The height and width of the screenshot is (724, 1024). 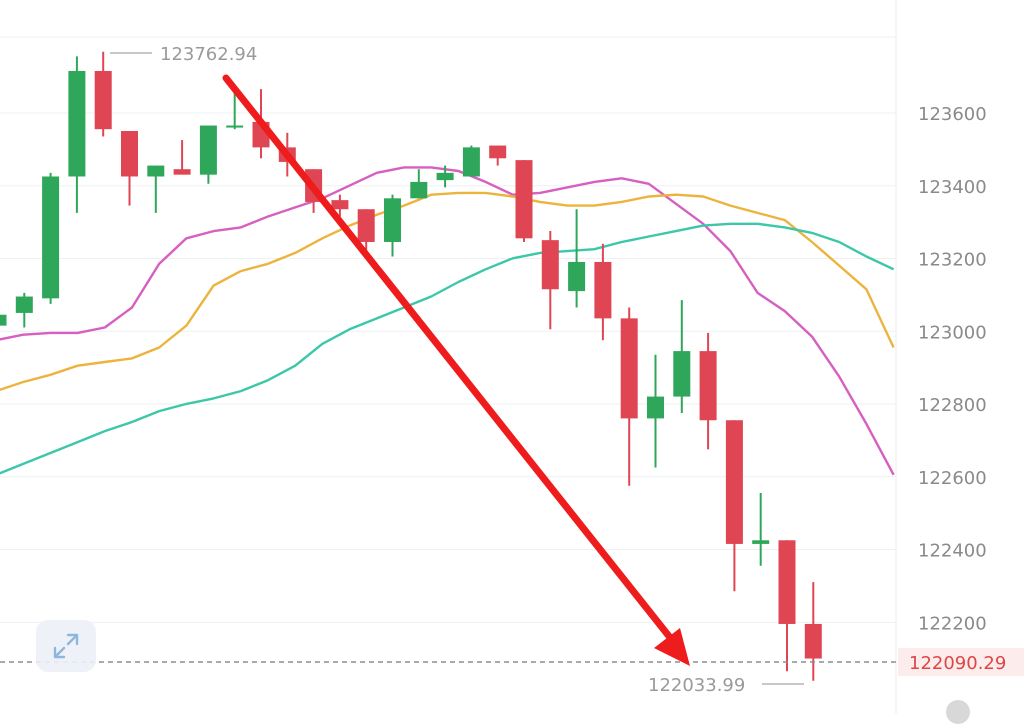 What do you see at coordinates (952, 405) in the screenshot?
I see `y-tick-label: 122800` at bounding box center [952, 405].